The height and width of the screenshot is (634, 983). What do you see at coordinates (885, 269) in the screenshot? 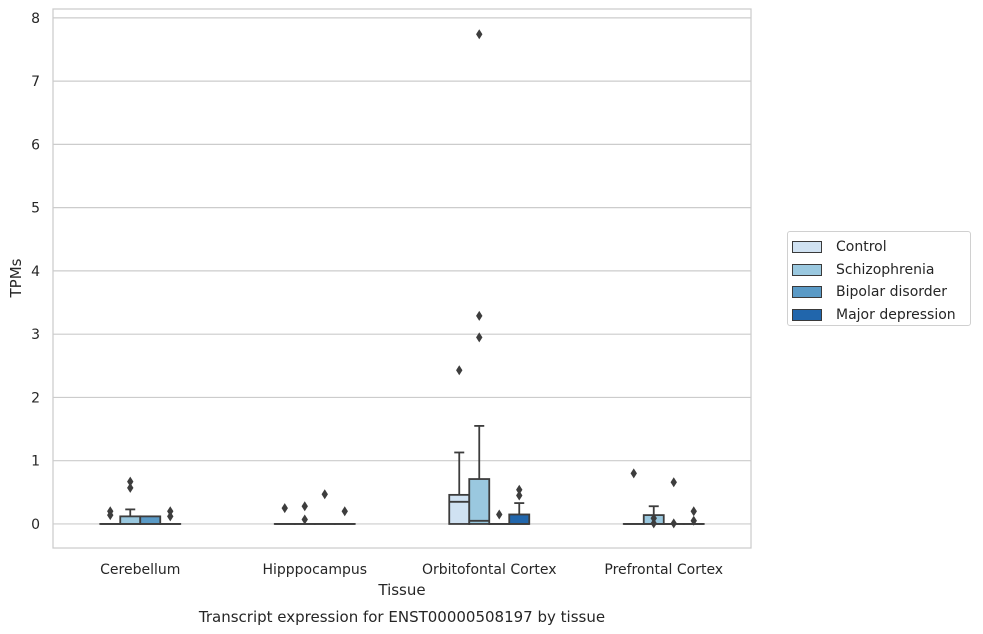
I see `legend-label: Schizophrenia` at bounding box center [885, 269].